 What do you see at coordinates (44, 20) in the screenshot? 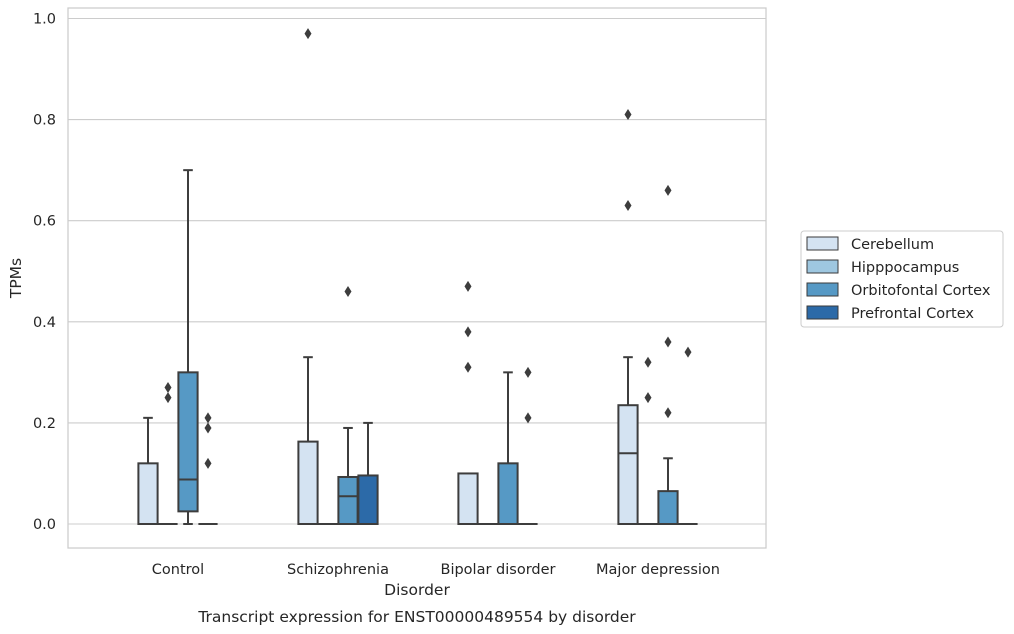
I see `y-tick-label: 1.0` at bounding box center [44, 20].